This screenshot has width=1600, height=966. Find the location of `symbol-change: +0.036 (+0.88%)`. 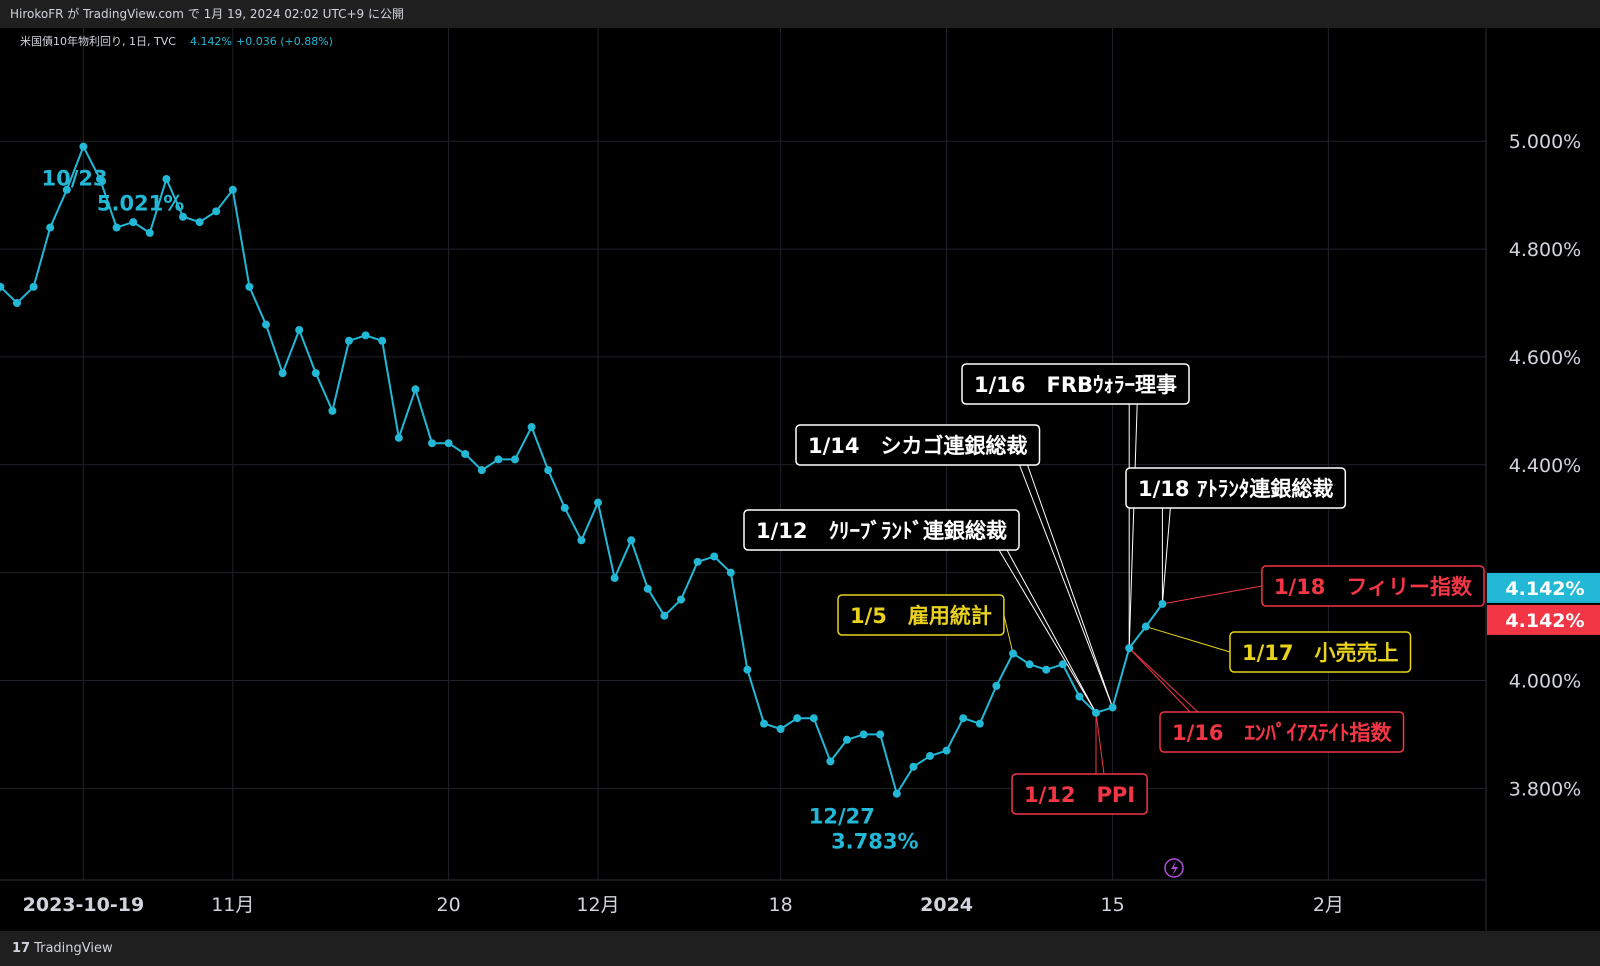

symbol-change: +0.036 (+0.88%) is located at coordinates (284, 41).